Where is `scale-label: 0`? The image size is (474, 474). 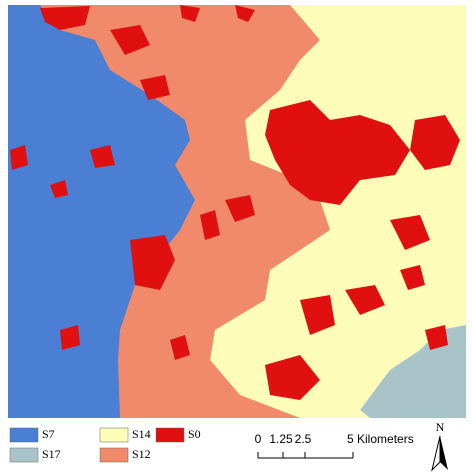
scale-label: 0 is located at coordinates (258, 439).